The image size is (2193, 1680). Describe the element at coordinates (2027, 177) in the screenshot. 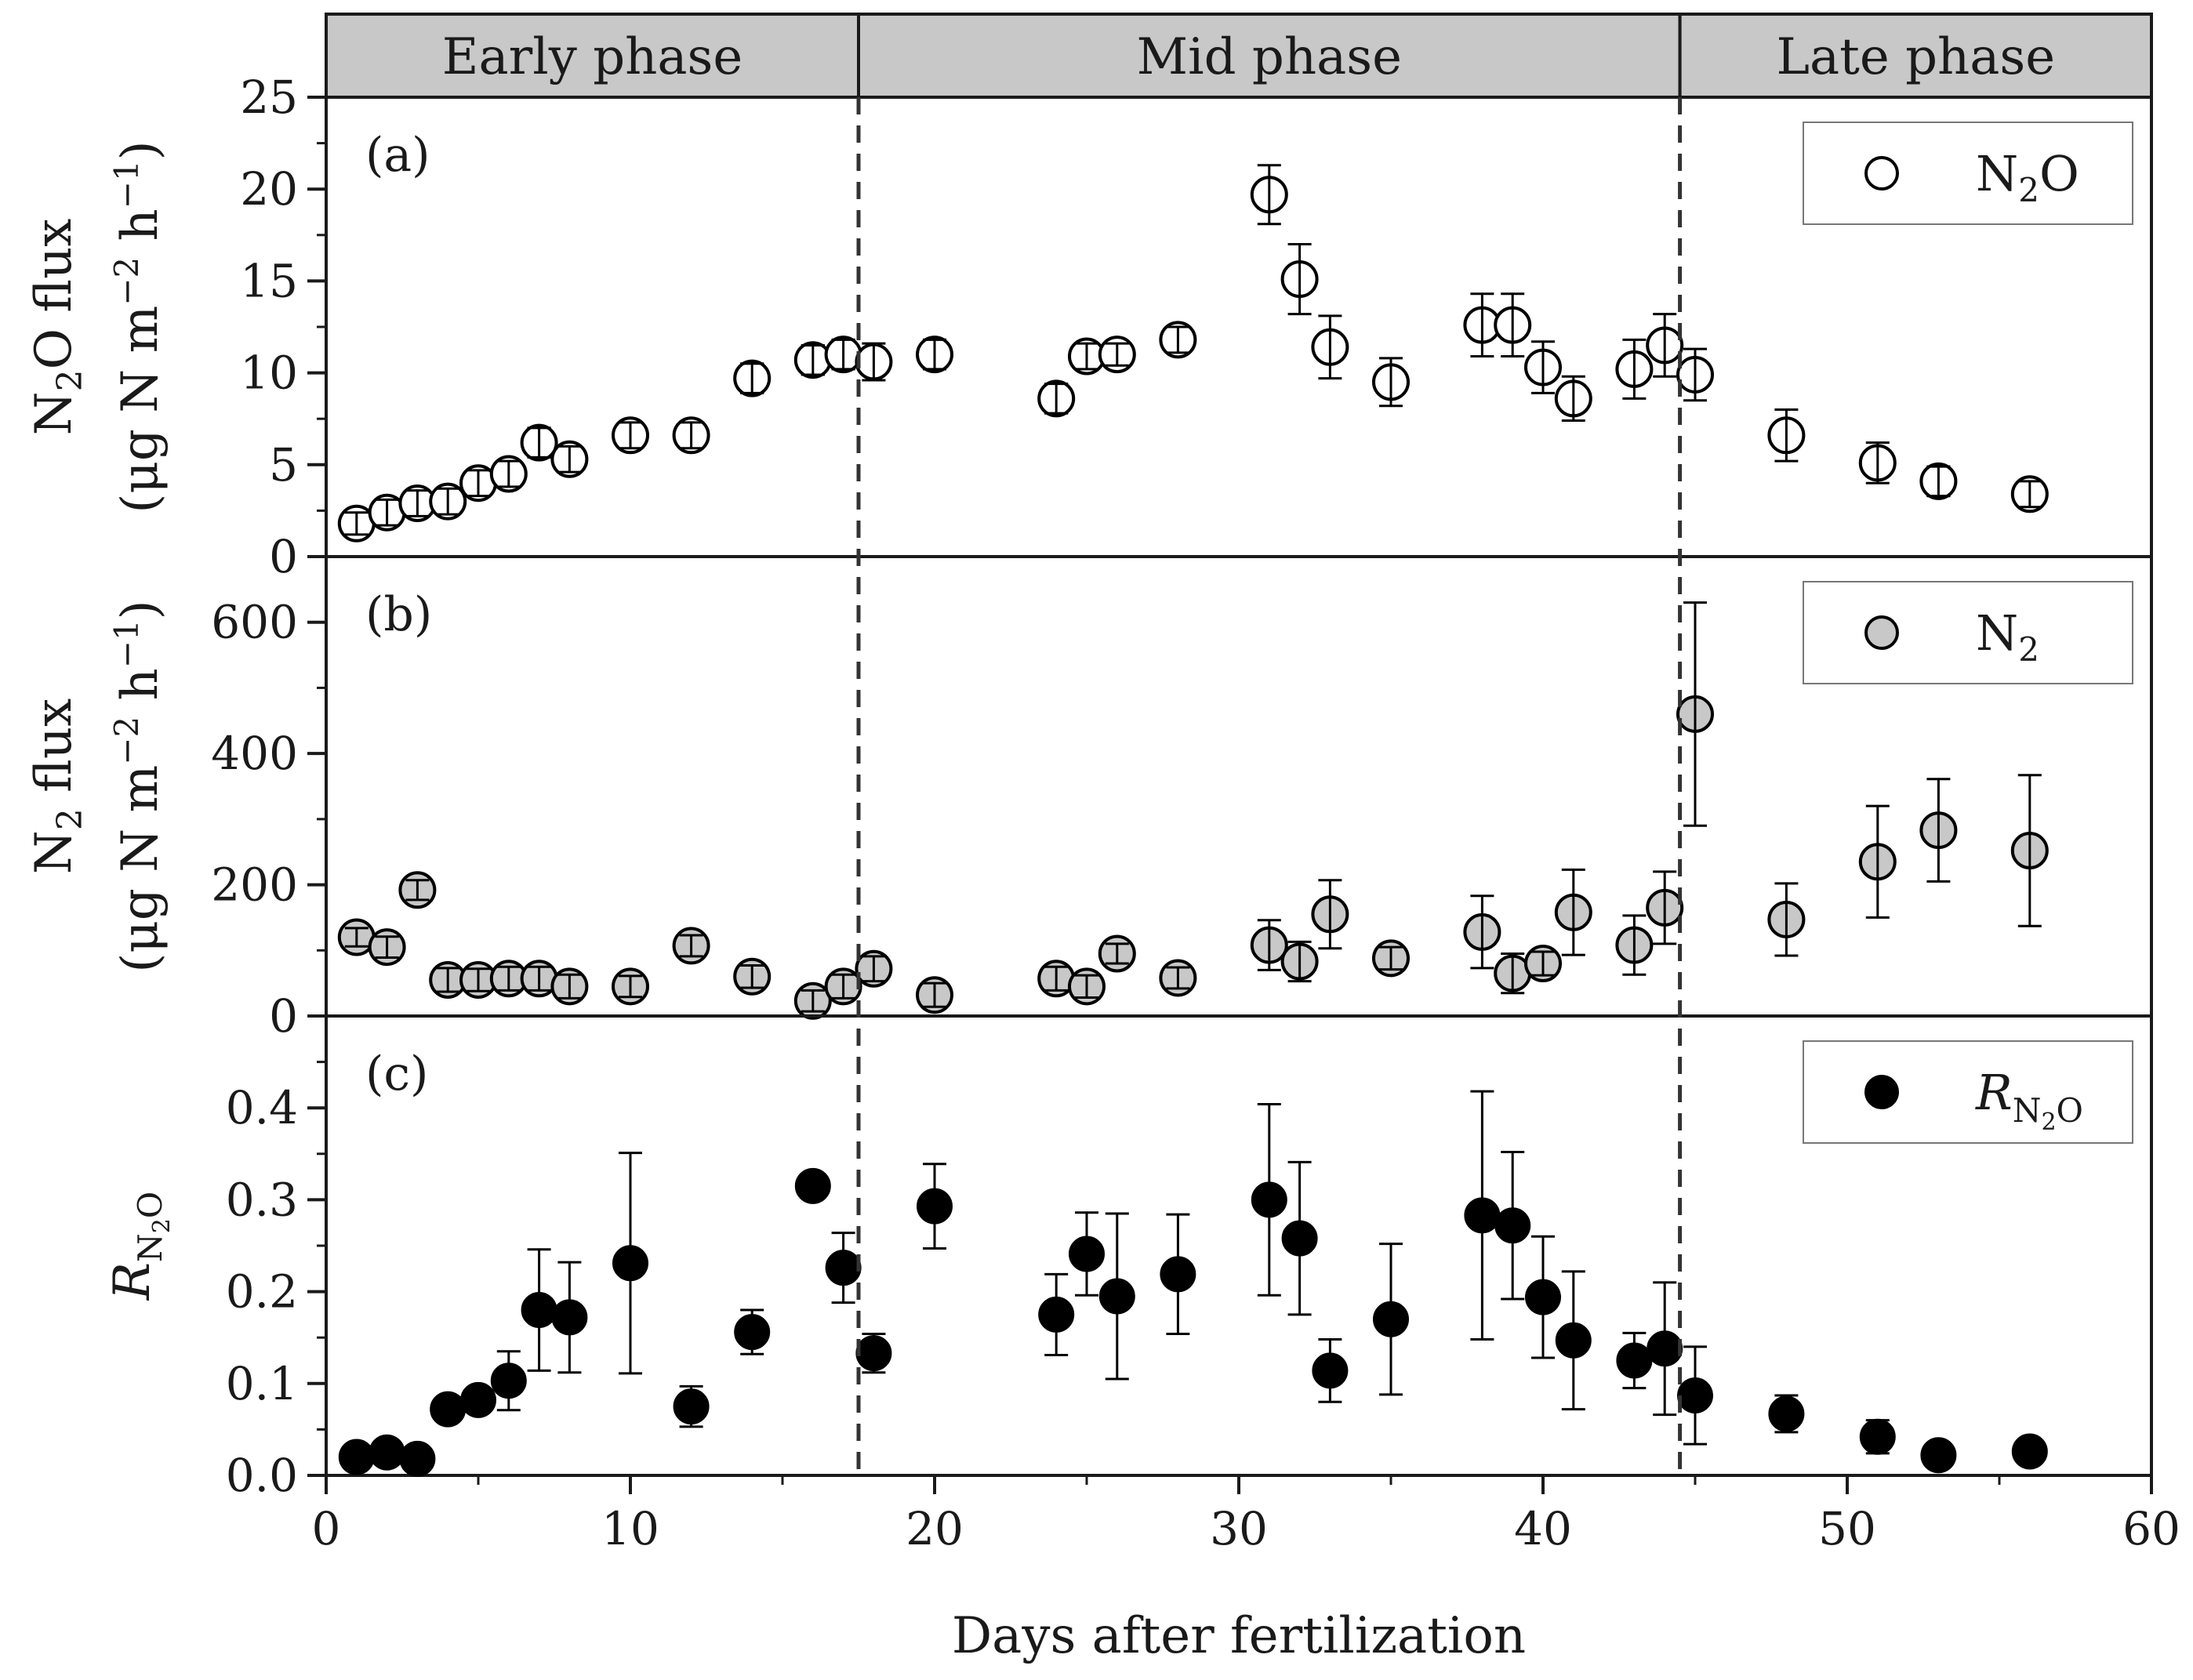

I see `legend-label: N2O` at that location.